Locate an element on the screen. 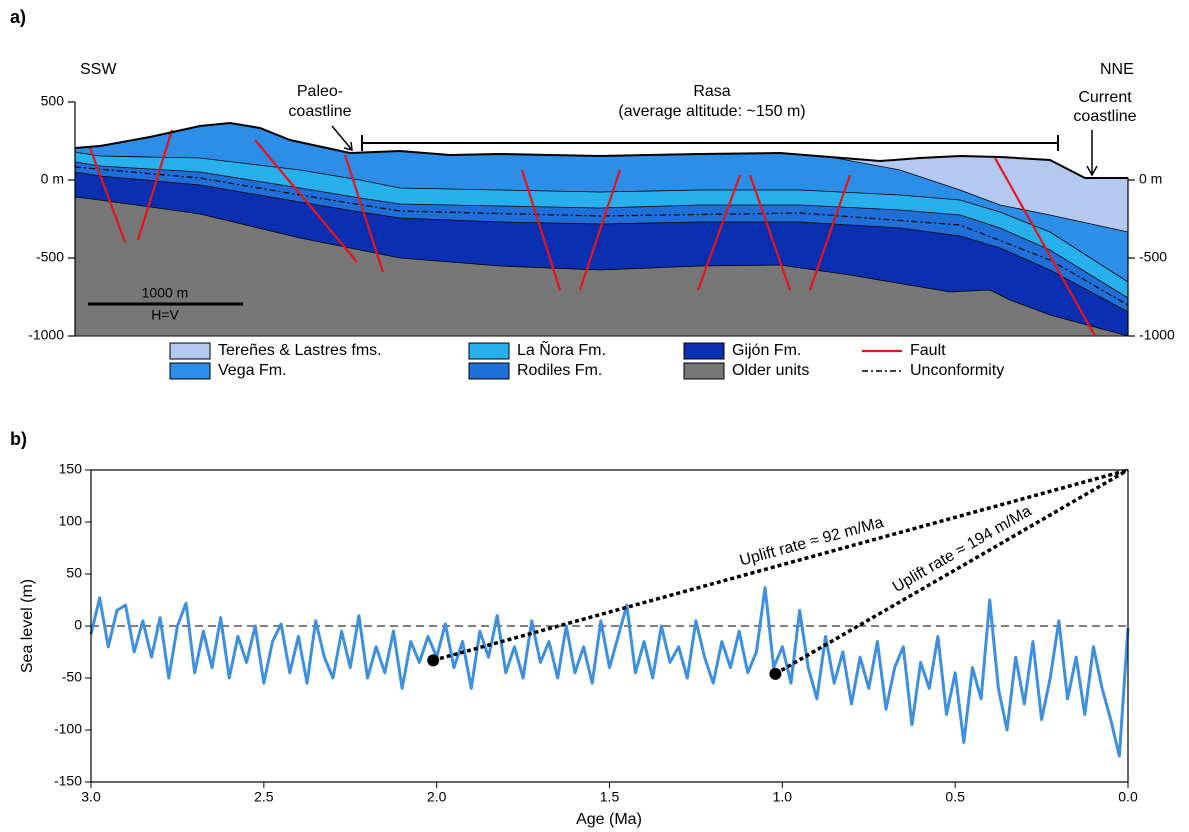 This screenshot has width=1189, height=832. x-tick-label: 2.0 is located at coordinates (437, 797).